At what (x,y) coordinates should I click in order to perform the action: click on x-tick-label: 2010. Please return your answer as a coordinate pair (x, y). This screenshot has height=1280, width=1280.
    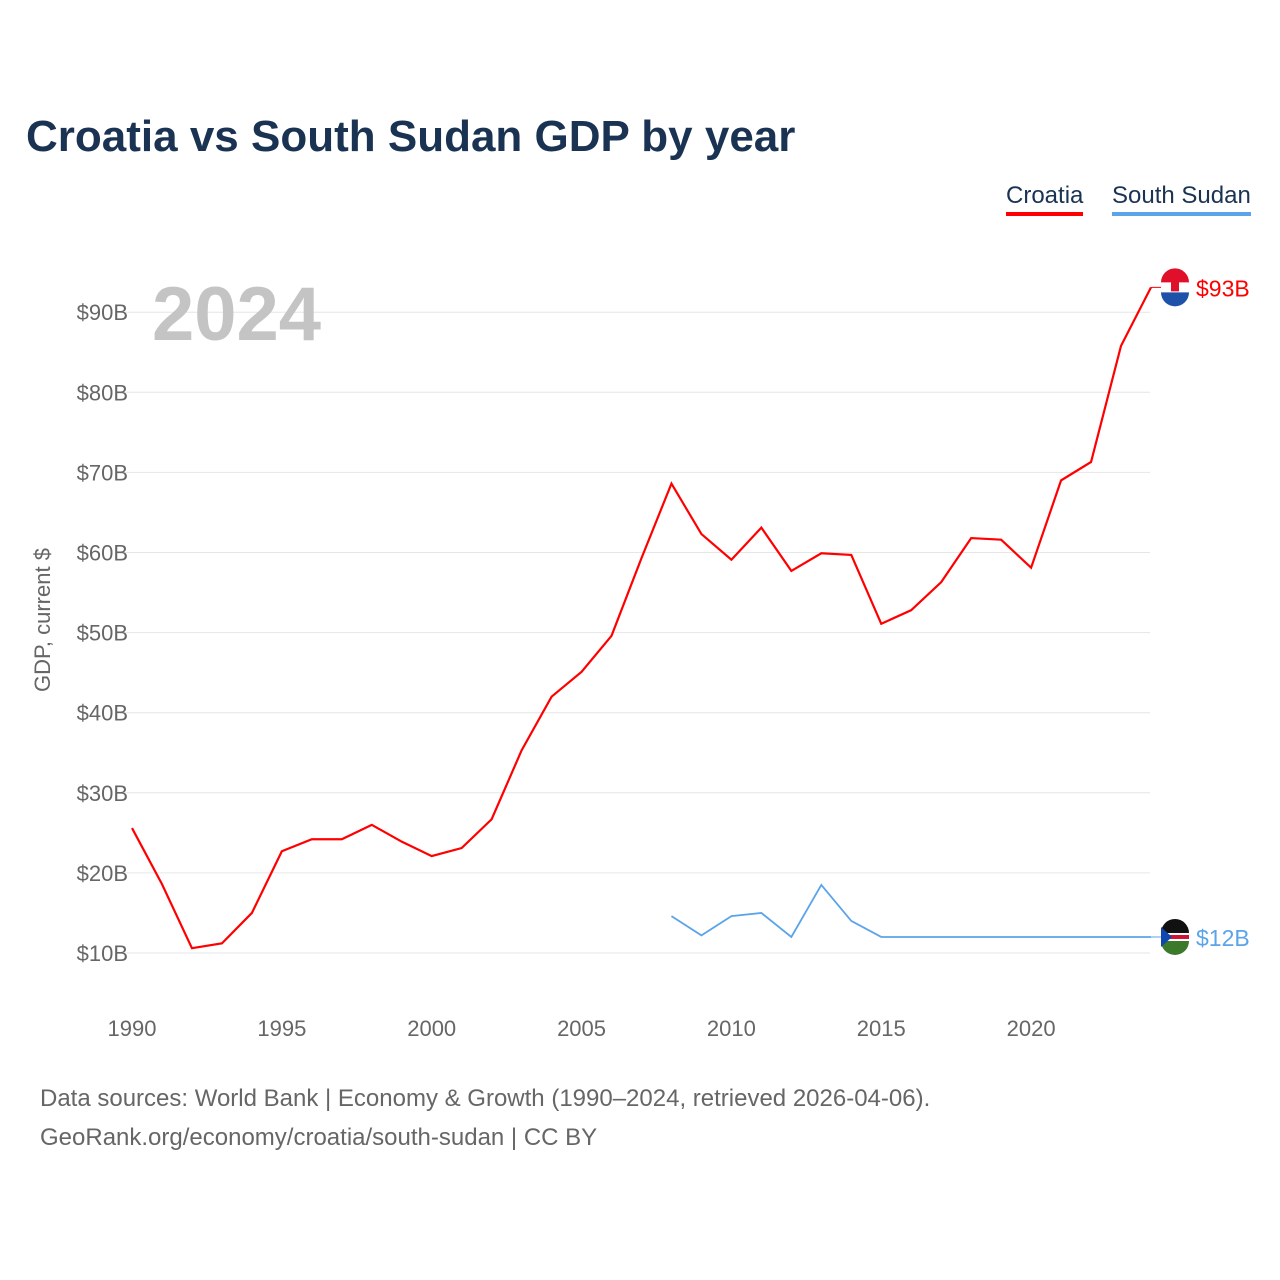
    Looking at the image, I should click on (731, 1028).